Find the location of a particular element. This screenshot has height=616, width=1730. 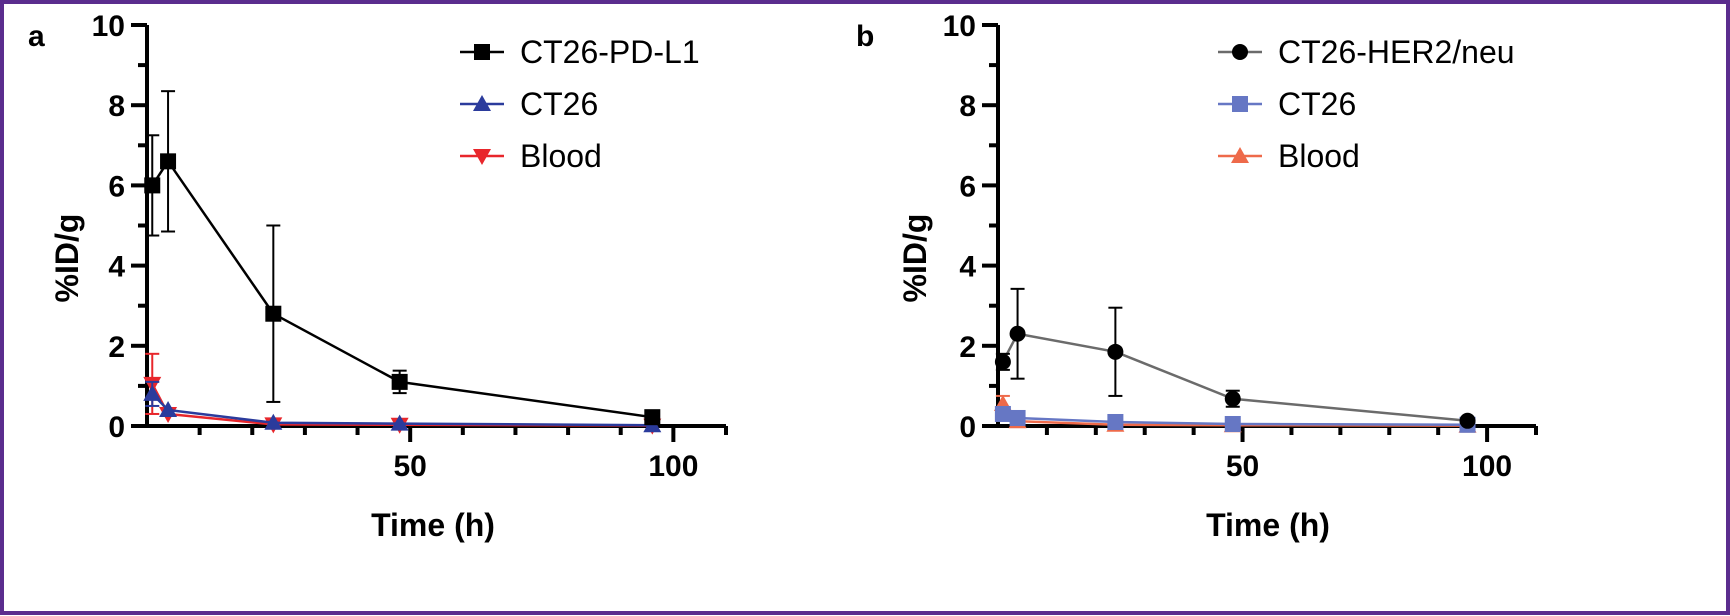

legend-entry: CT26-PD-L1 is located at coordinates (580, 52).